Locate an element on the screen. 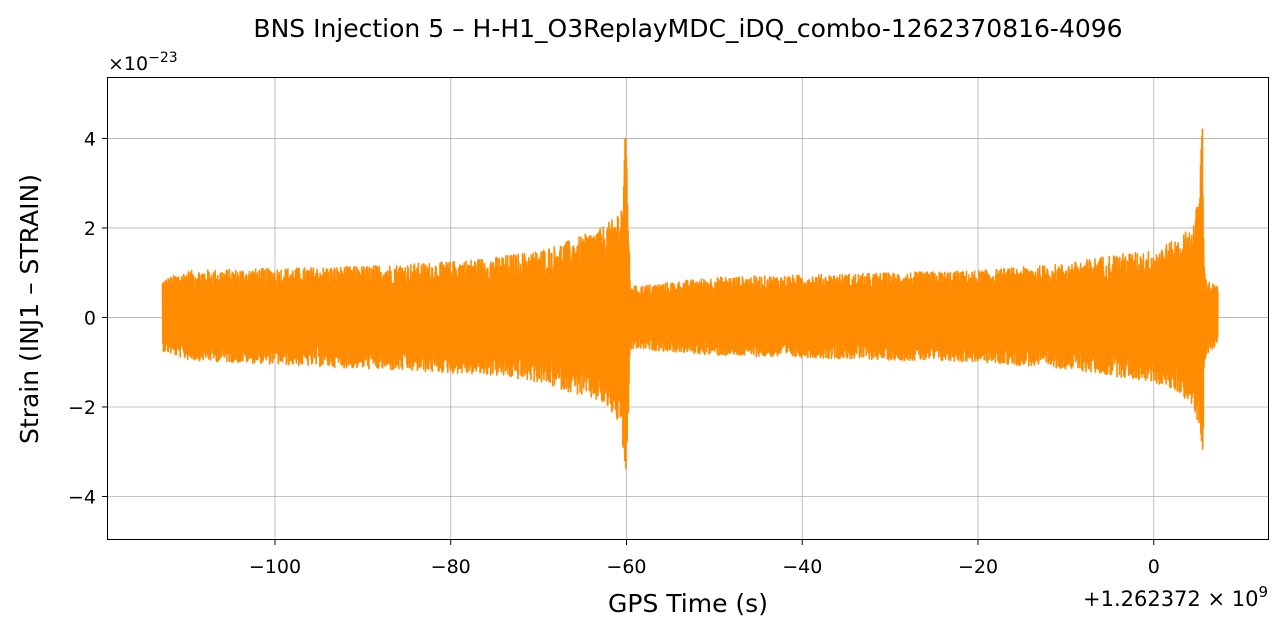  y-scale-base: ×10 is located at coordinates (128, 64).